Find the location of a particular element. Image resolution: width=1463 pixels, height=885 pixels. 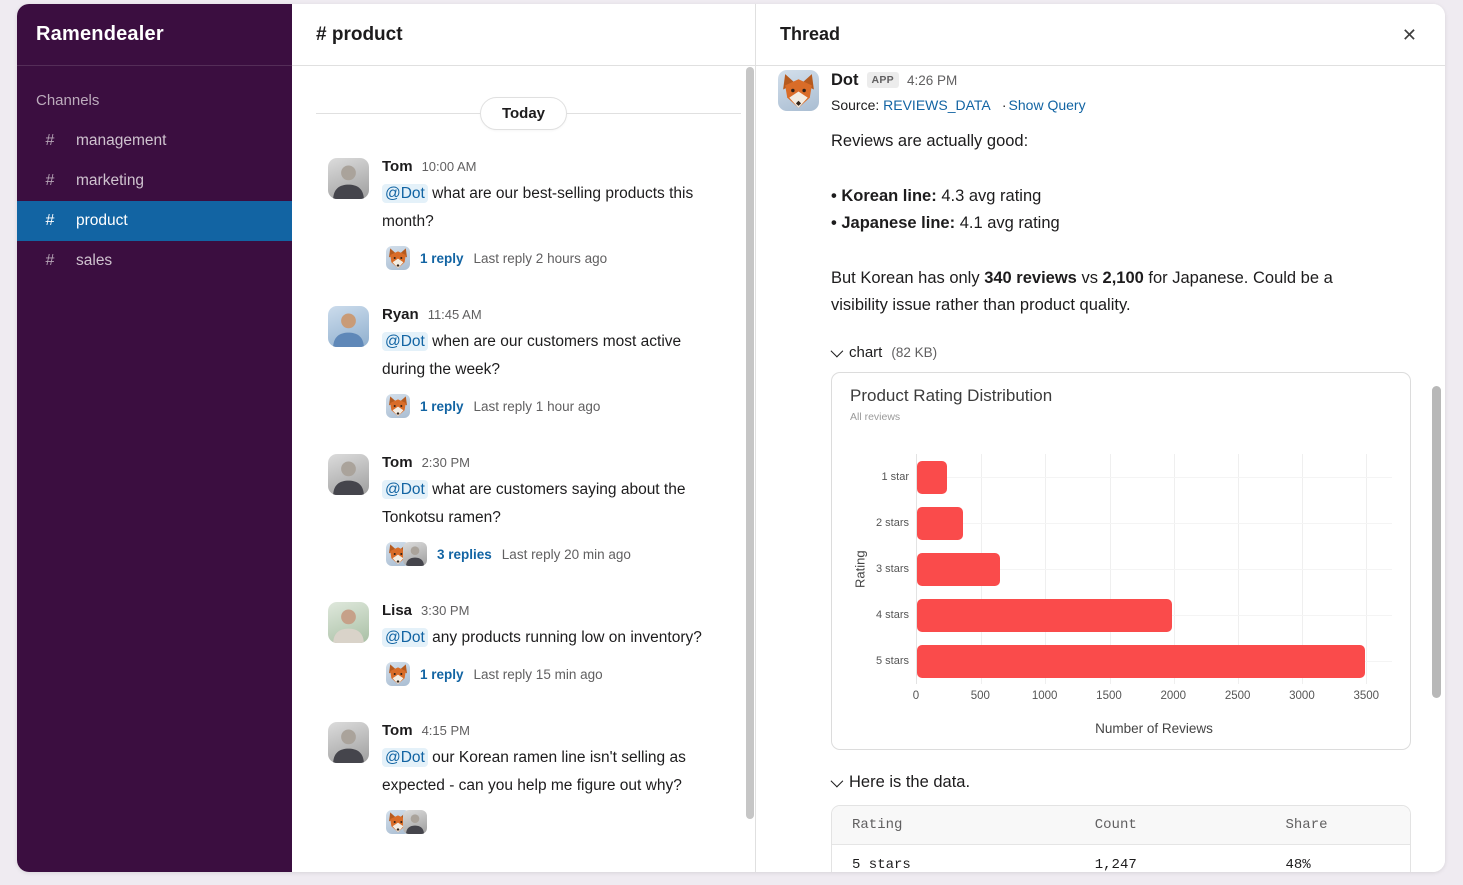

x-tick-label: 1000 is located at coordinates (1044, 696).